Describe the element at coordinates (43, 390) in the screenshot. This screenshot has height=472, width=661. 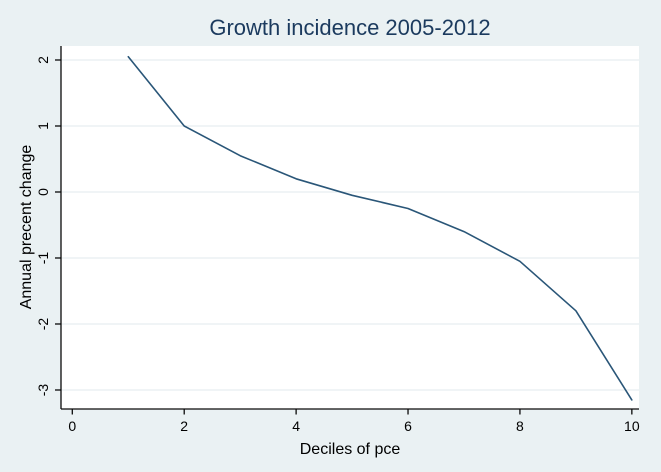
I see `y-tick-label: -3` at that location.